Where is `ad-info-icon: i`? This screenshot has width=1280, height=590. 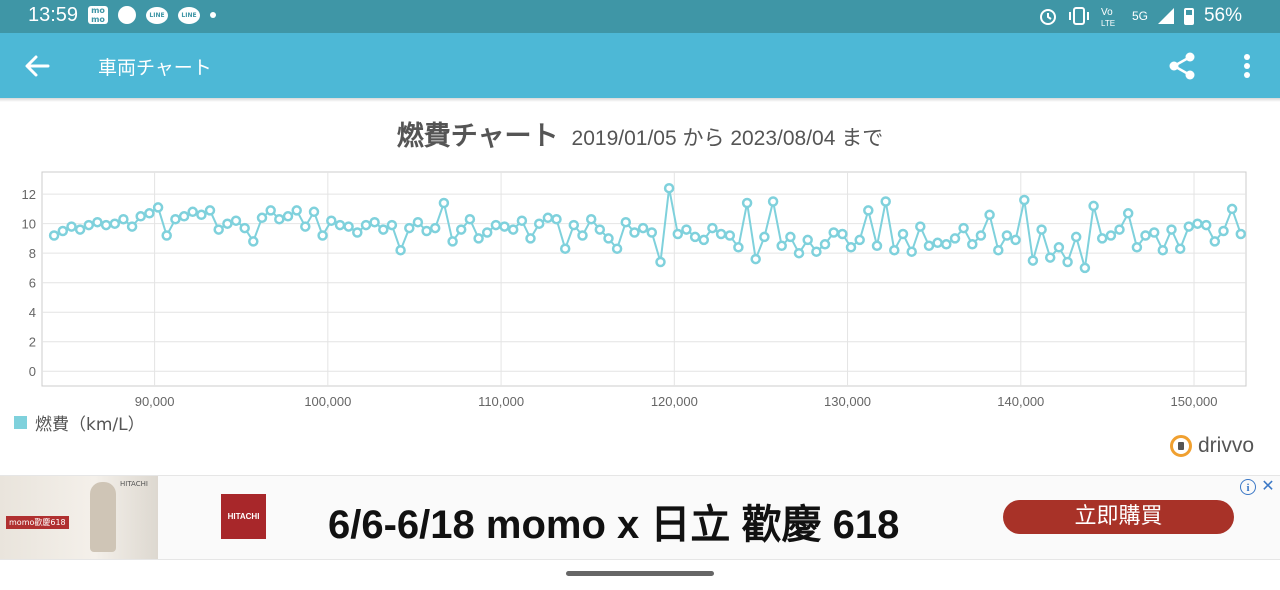
ad-info-icon: i is located at coordinates (1248, 487).